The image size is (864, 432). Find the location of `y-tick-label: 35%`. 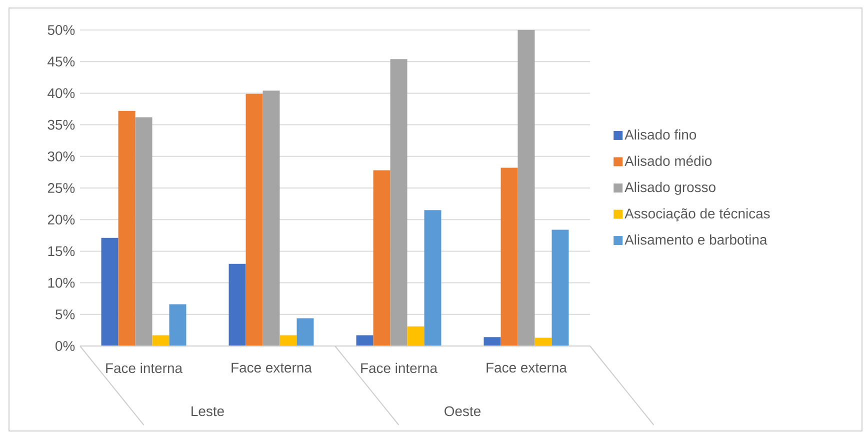

y-tick-label: 35% is located at coordinates (61, 125).